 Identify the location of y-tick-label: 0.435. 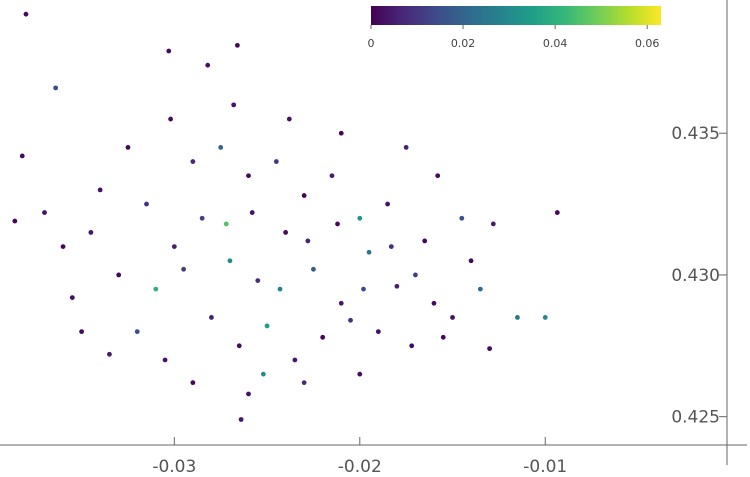
(695, 134).